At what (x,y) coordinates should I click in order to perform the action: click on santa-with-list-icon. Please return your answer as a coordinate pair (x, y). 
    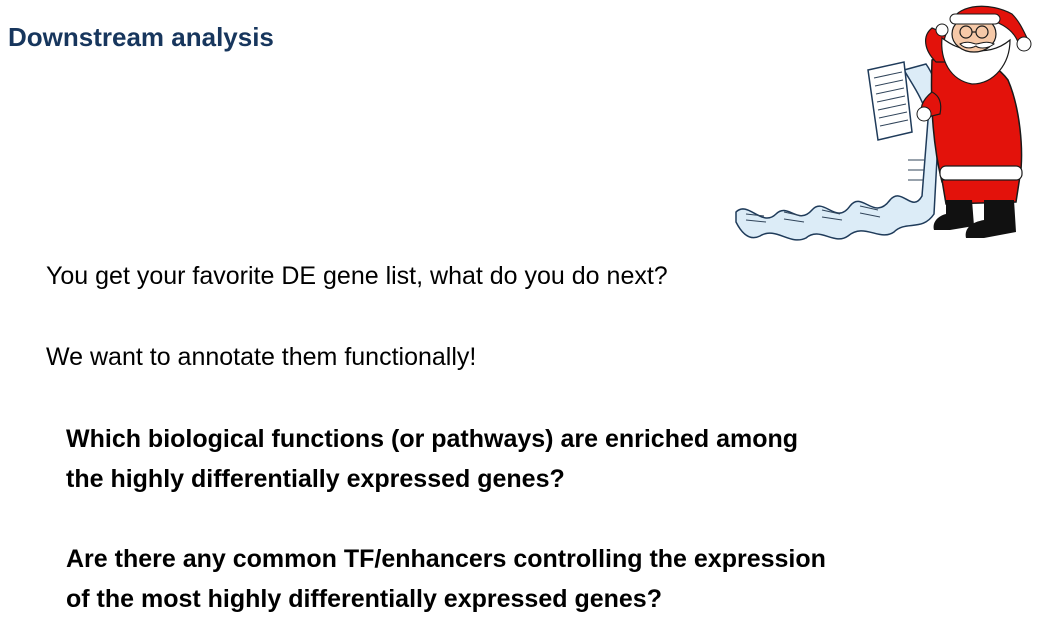
    Looking at the image, I should click on (883, 123).